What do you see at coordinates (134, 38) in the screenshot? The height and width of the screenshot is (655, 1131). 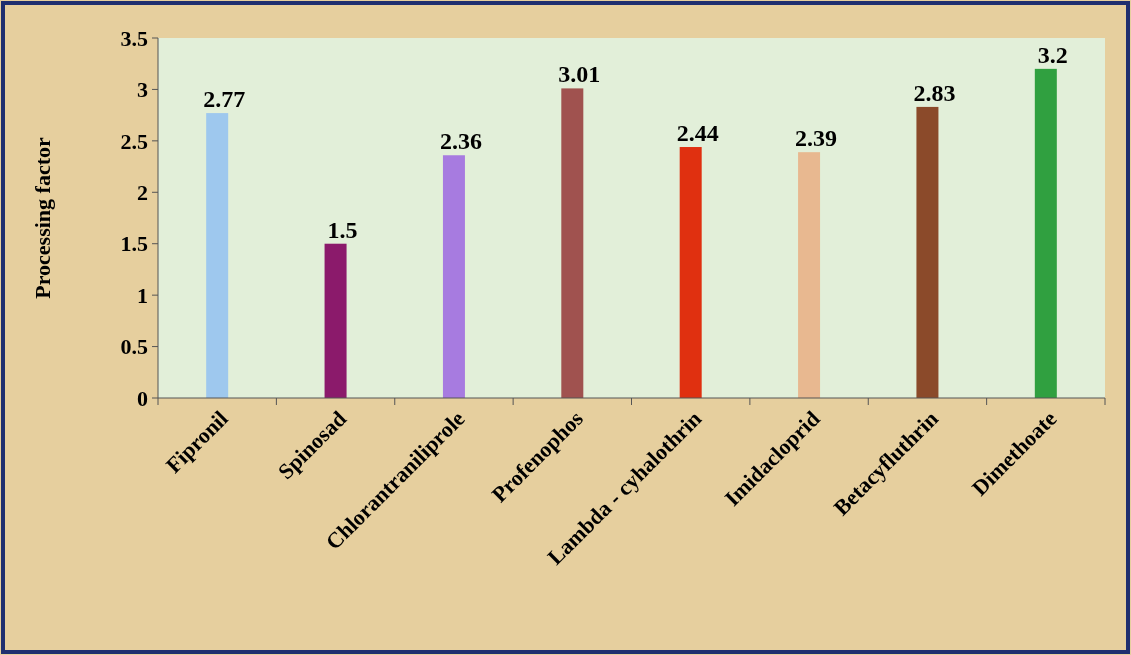 I see `y-tick-label: 3.5` at bounding box center [134, 38].